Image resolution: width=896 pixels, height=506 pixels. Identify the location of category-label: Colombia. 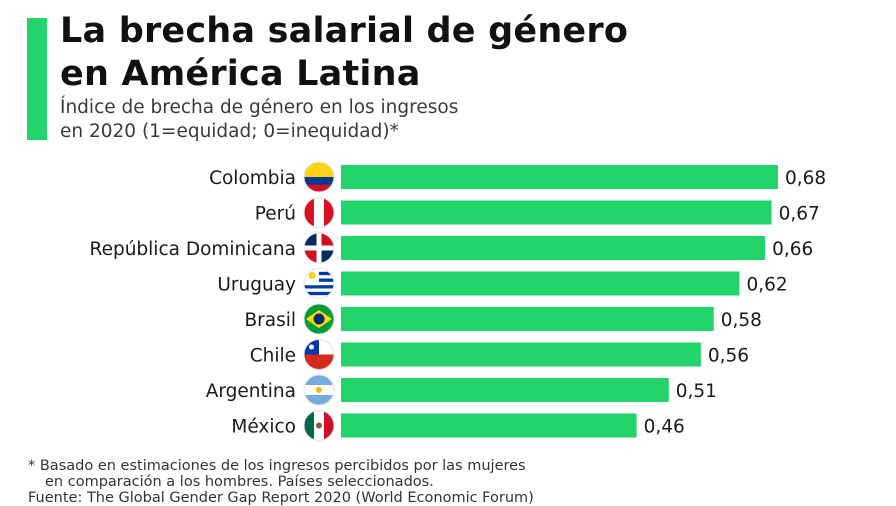
(252, 178).